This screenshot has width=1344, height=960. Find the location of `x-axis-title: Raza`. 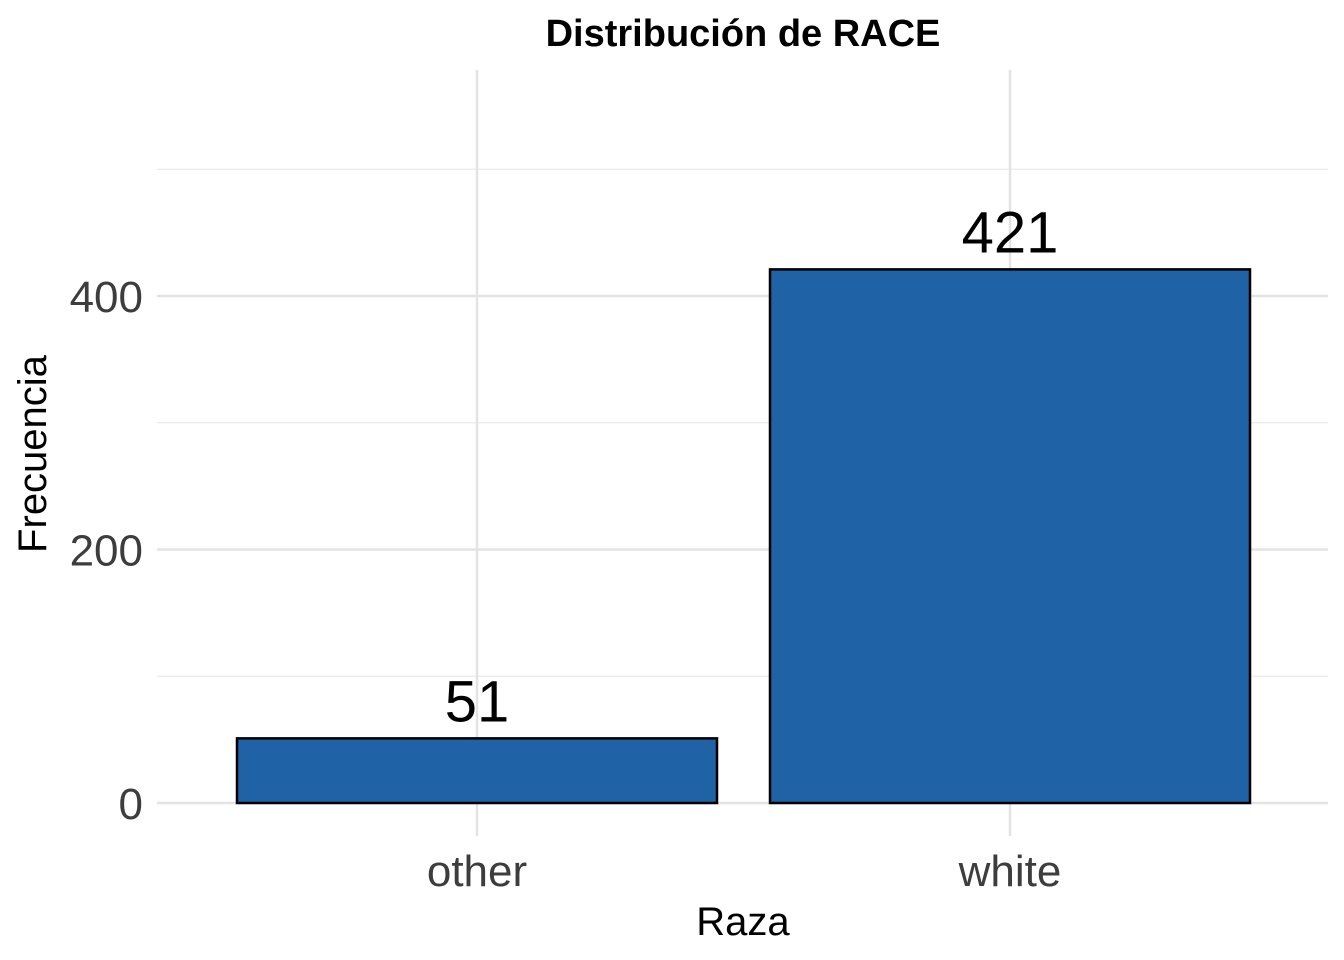

x-axis-title: Raza is located at coordinates (743, 922).